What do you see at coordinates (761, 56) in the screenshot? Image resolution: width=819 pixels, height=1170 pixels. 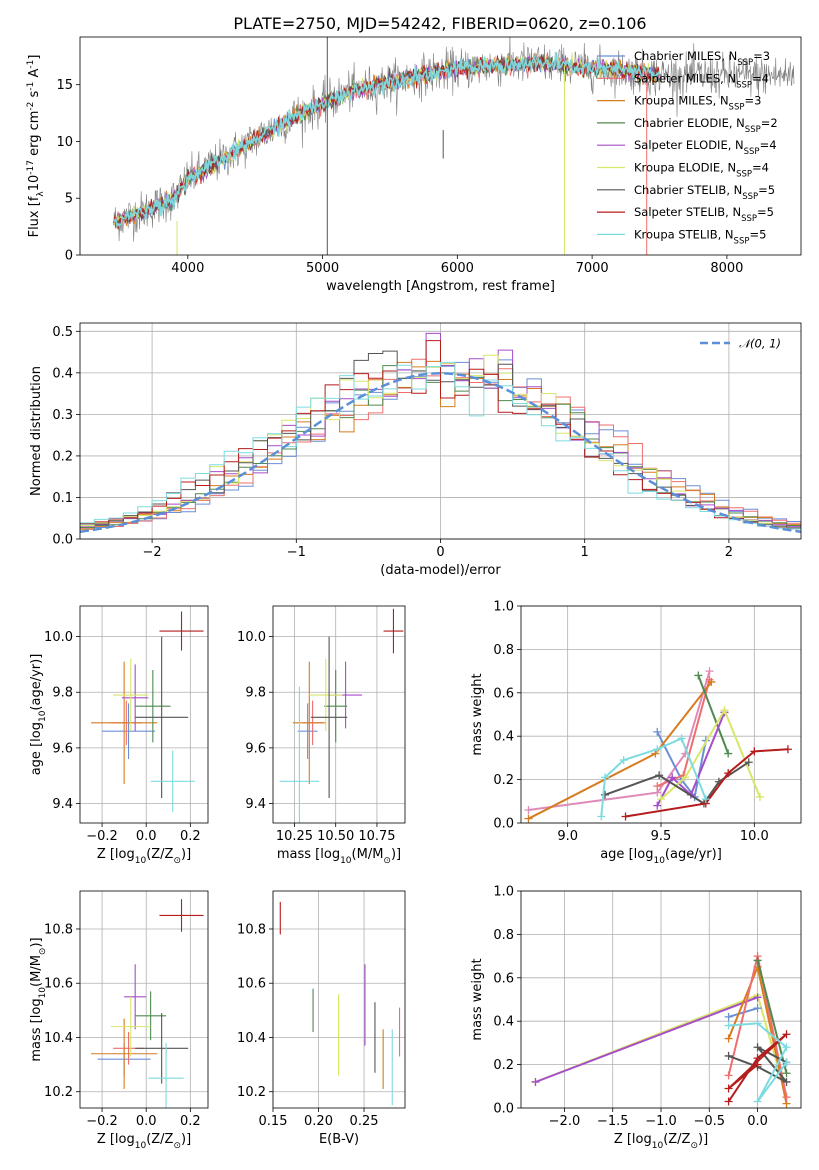 I see `legend-label-suffix: =3` at bounding box center [761, 56].